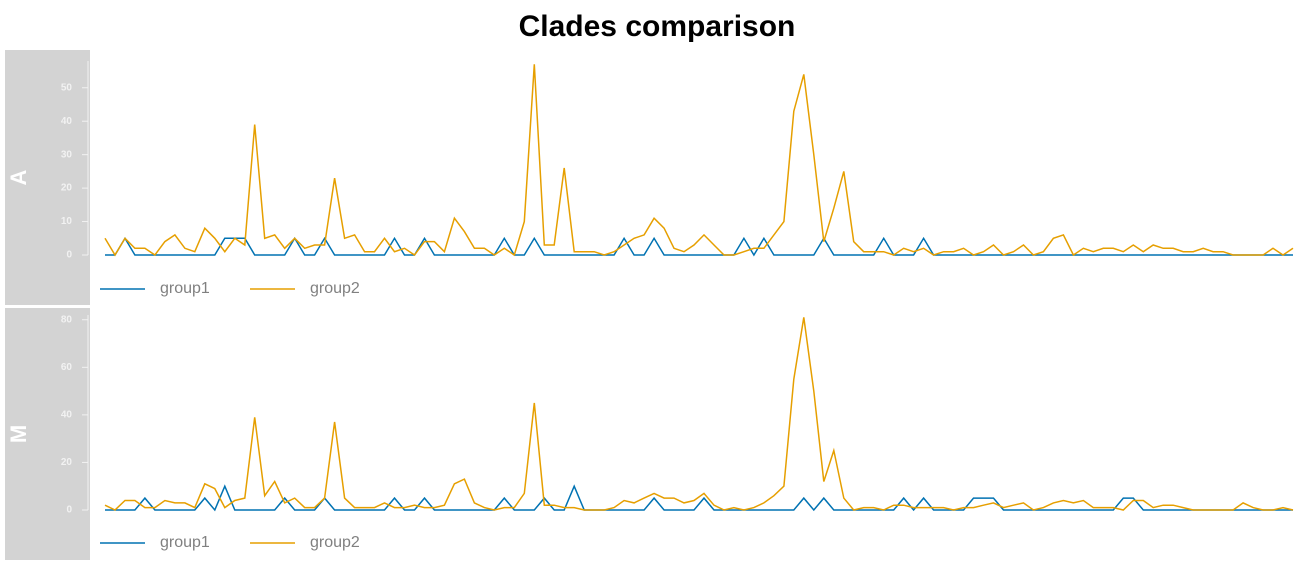  I want to click on panel-label: A, so click(18, 177).